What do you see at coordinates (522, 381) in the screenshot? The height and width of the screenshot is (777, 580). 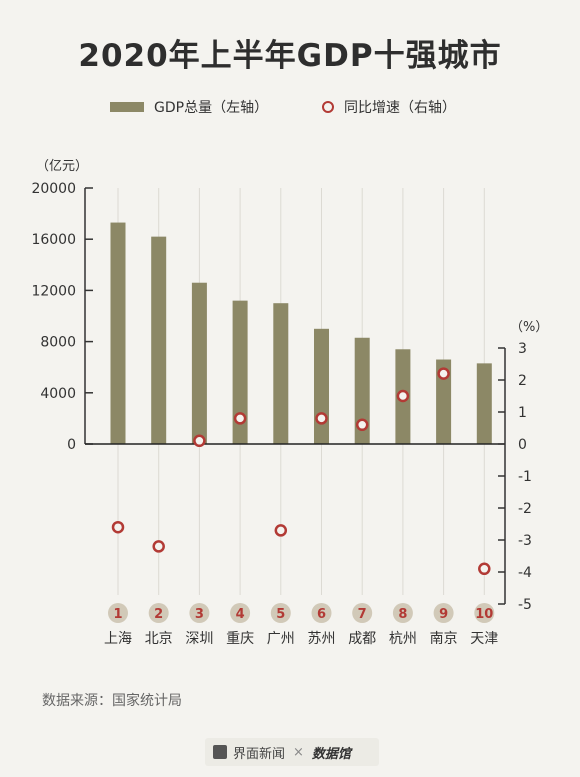 I see `right-tick-label: 2` at bounding box center [522, 381].